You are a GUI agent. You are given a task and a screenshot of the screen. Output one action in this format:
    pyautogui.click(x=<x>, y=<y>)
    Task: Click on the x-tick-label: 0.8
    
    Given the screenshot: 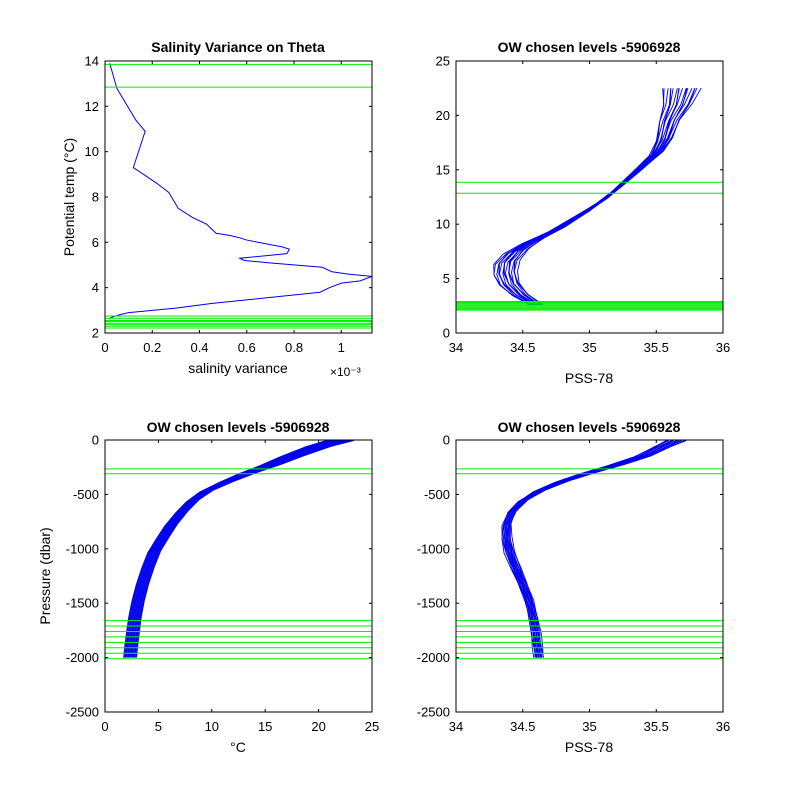 What is the action you would take?
    pyautogui.click(x=294, y=347)
    